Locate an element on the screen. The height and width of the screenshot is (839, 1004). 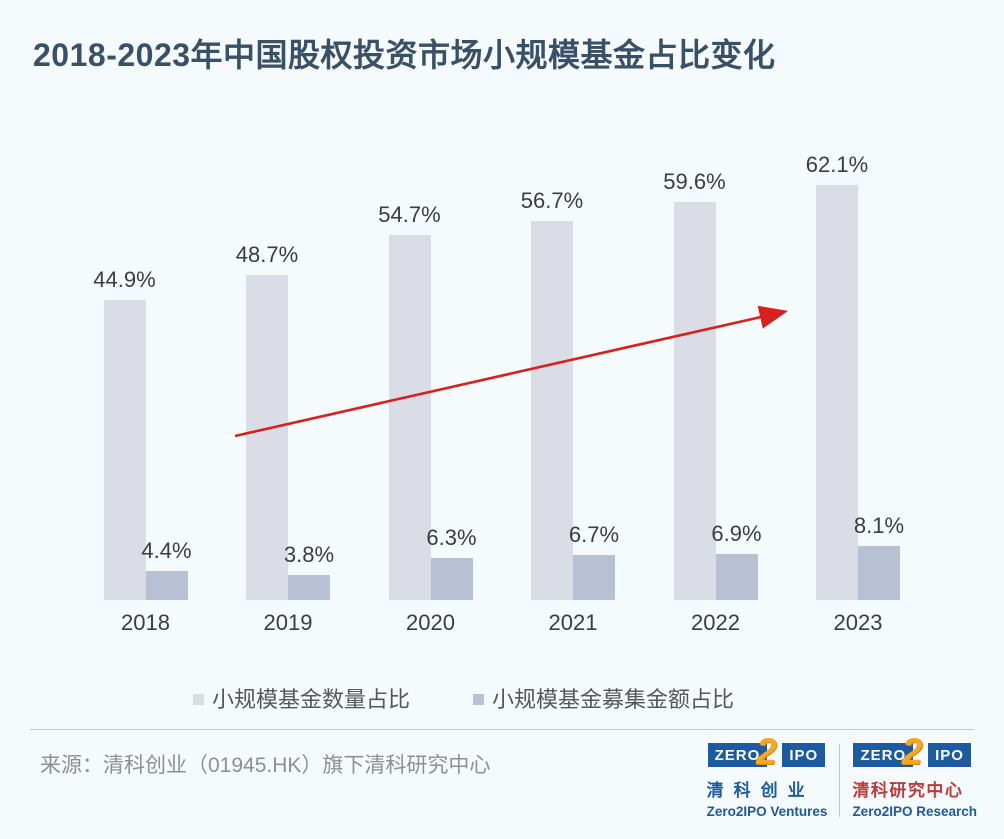
legend-item-2: 小规模基金募集金额占比 is located at coordinates (603, 698).